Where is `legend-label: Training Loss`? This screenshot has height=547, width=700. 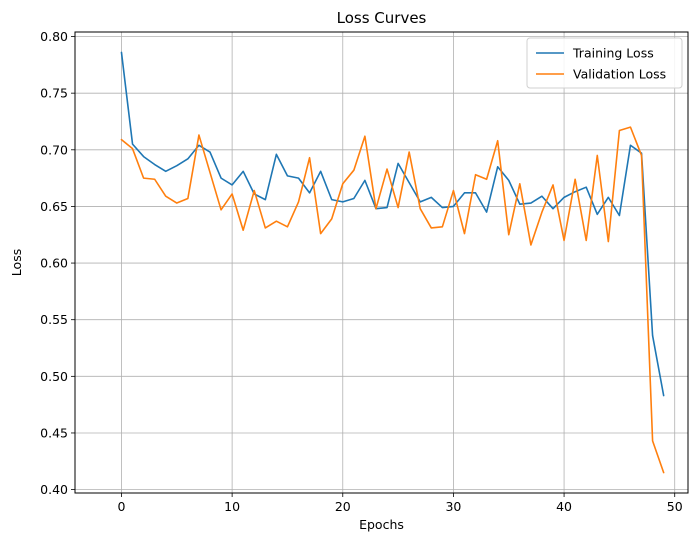
legend-label: Training Loss is located at coordinates (613, 53).